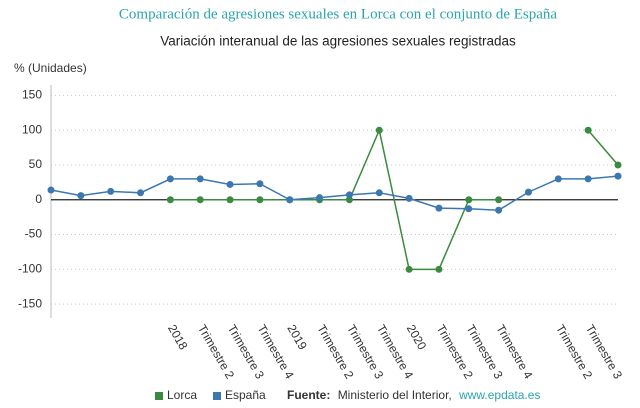 Image resolution: width=640 pixels, height=408 pixels. I want to click on y-axis-label: % (Unidades), so click(50, 68).